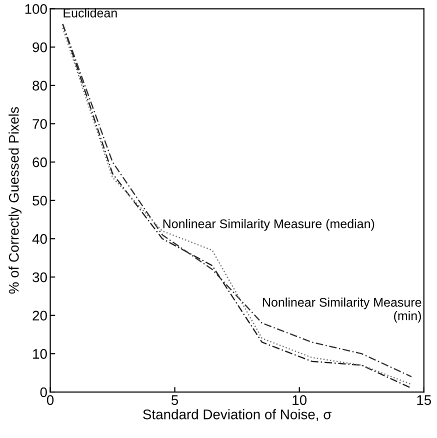 This screenshot has height=438, width=437. I want to click on y-tick-label: 100, so click(36, 9).